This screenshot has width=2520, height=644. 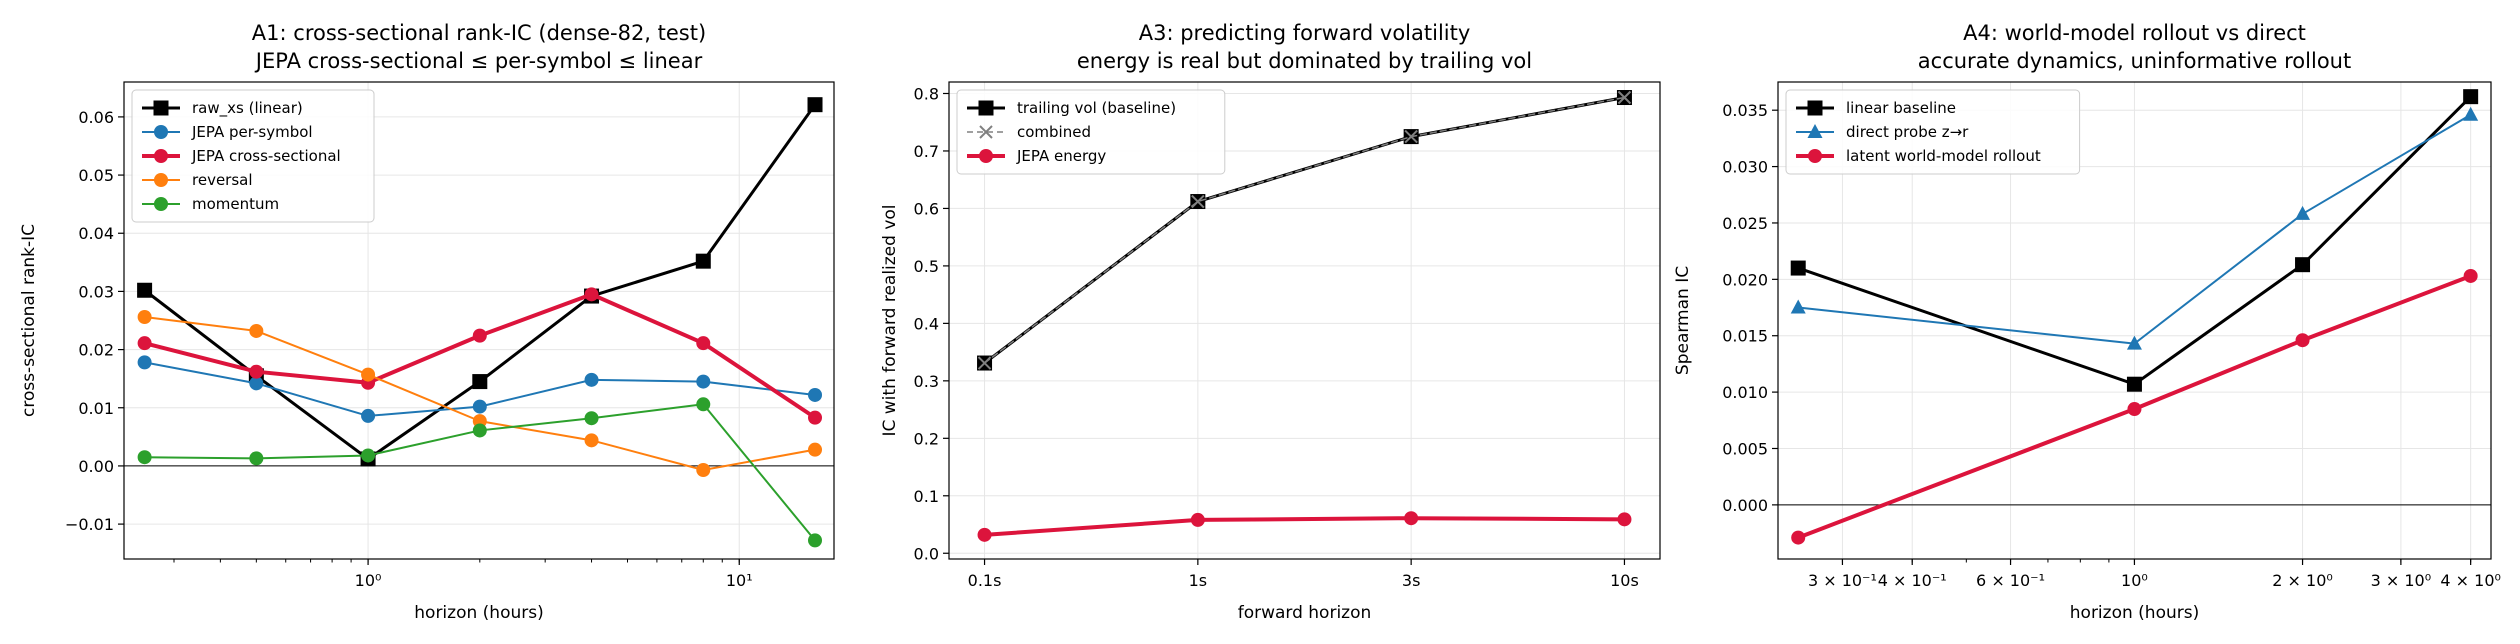 I want to click on y-tick-label: 0.020, so click(x=1745, y=279).